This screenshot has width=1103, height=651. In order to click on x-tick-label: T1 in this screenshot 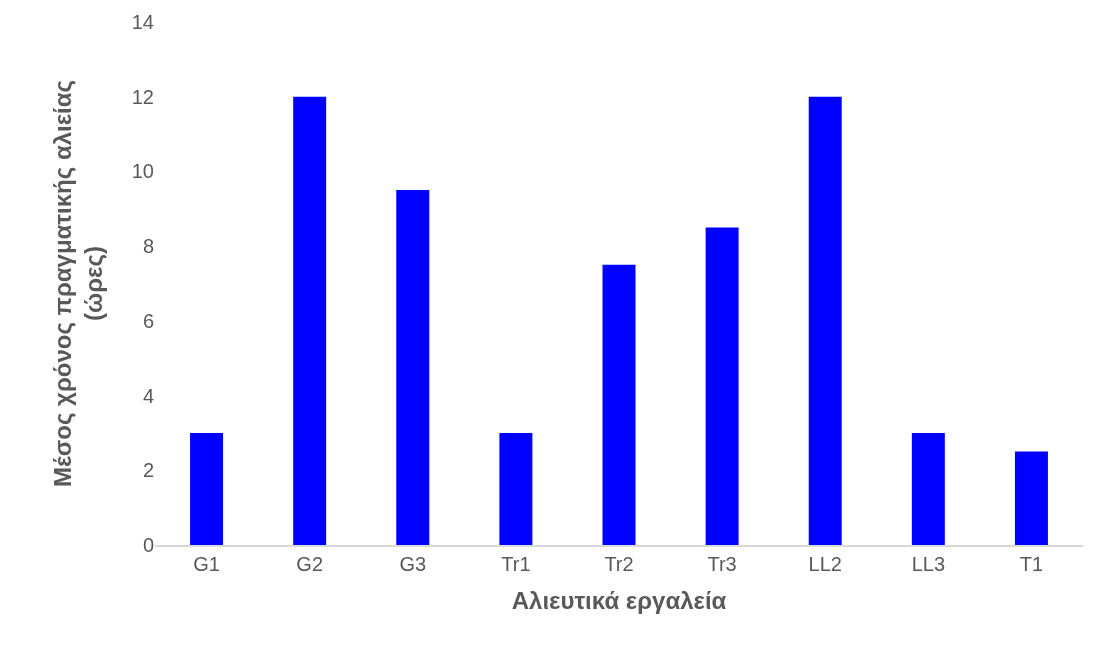, I will do `click(1031, 563)`.